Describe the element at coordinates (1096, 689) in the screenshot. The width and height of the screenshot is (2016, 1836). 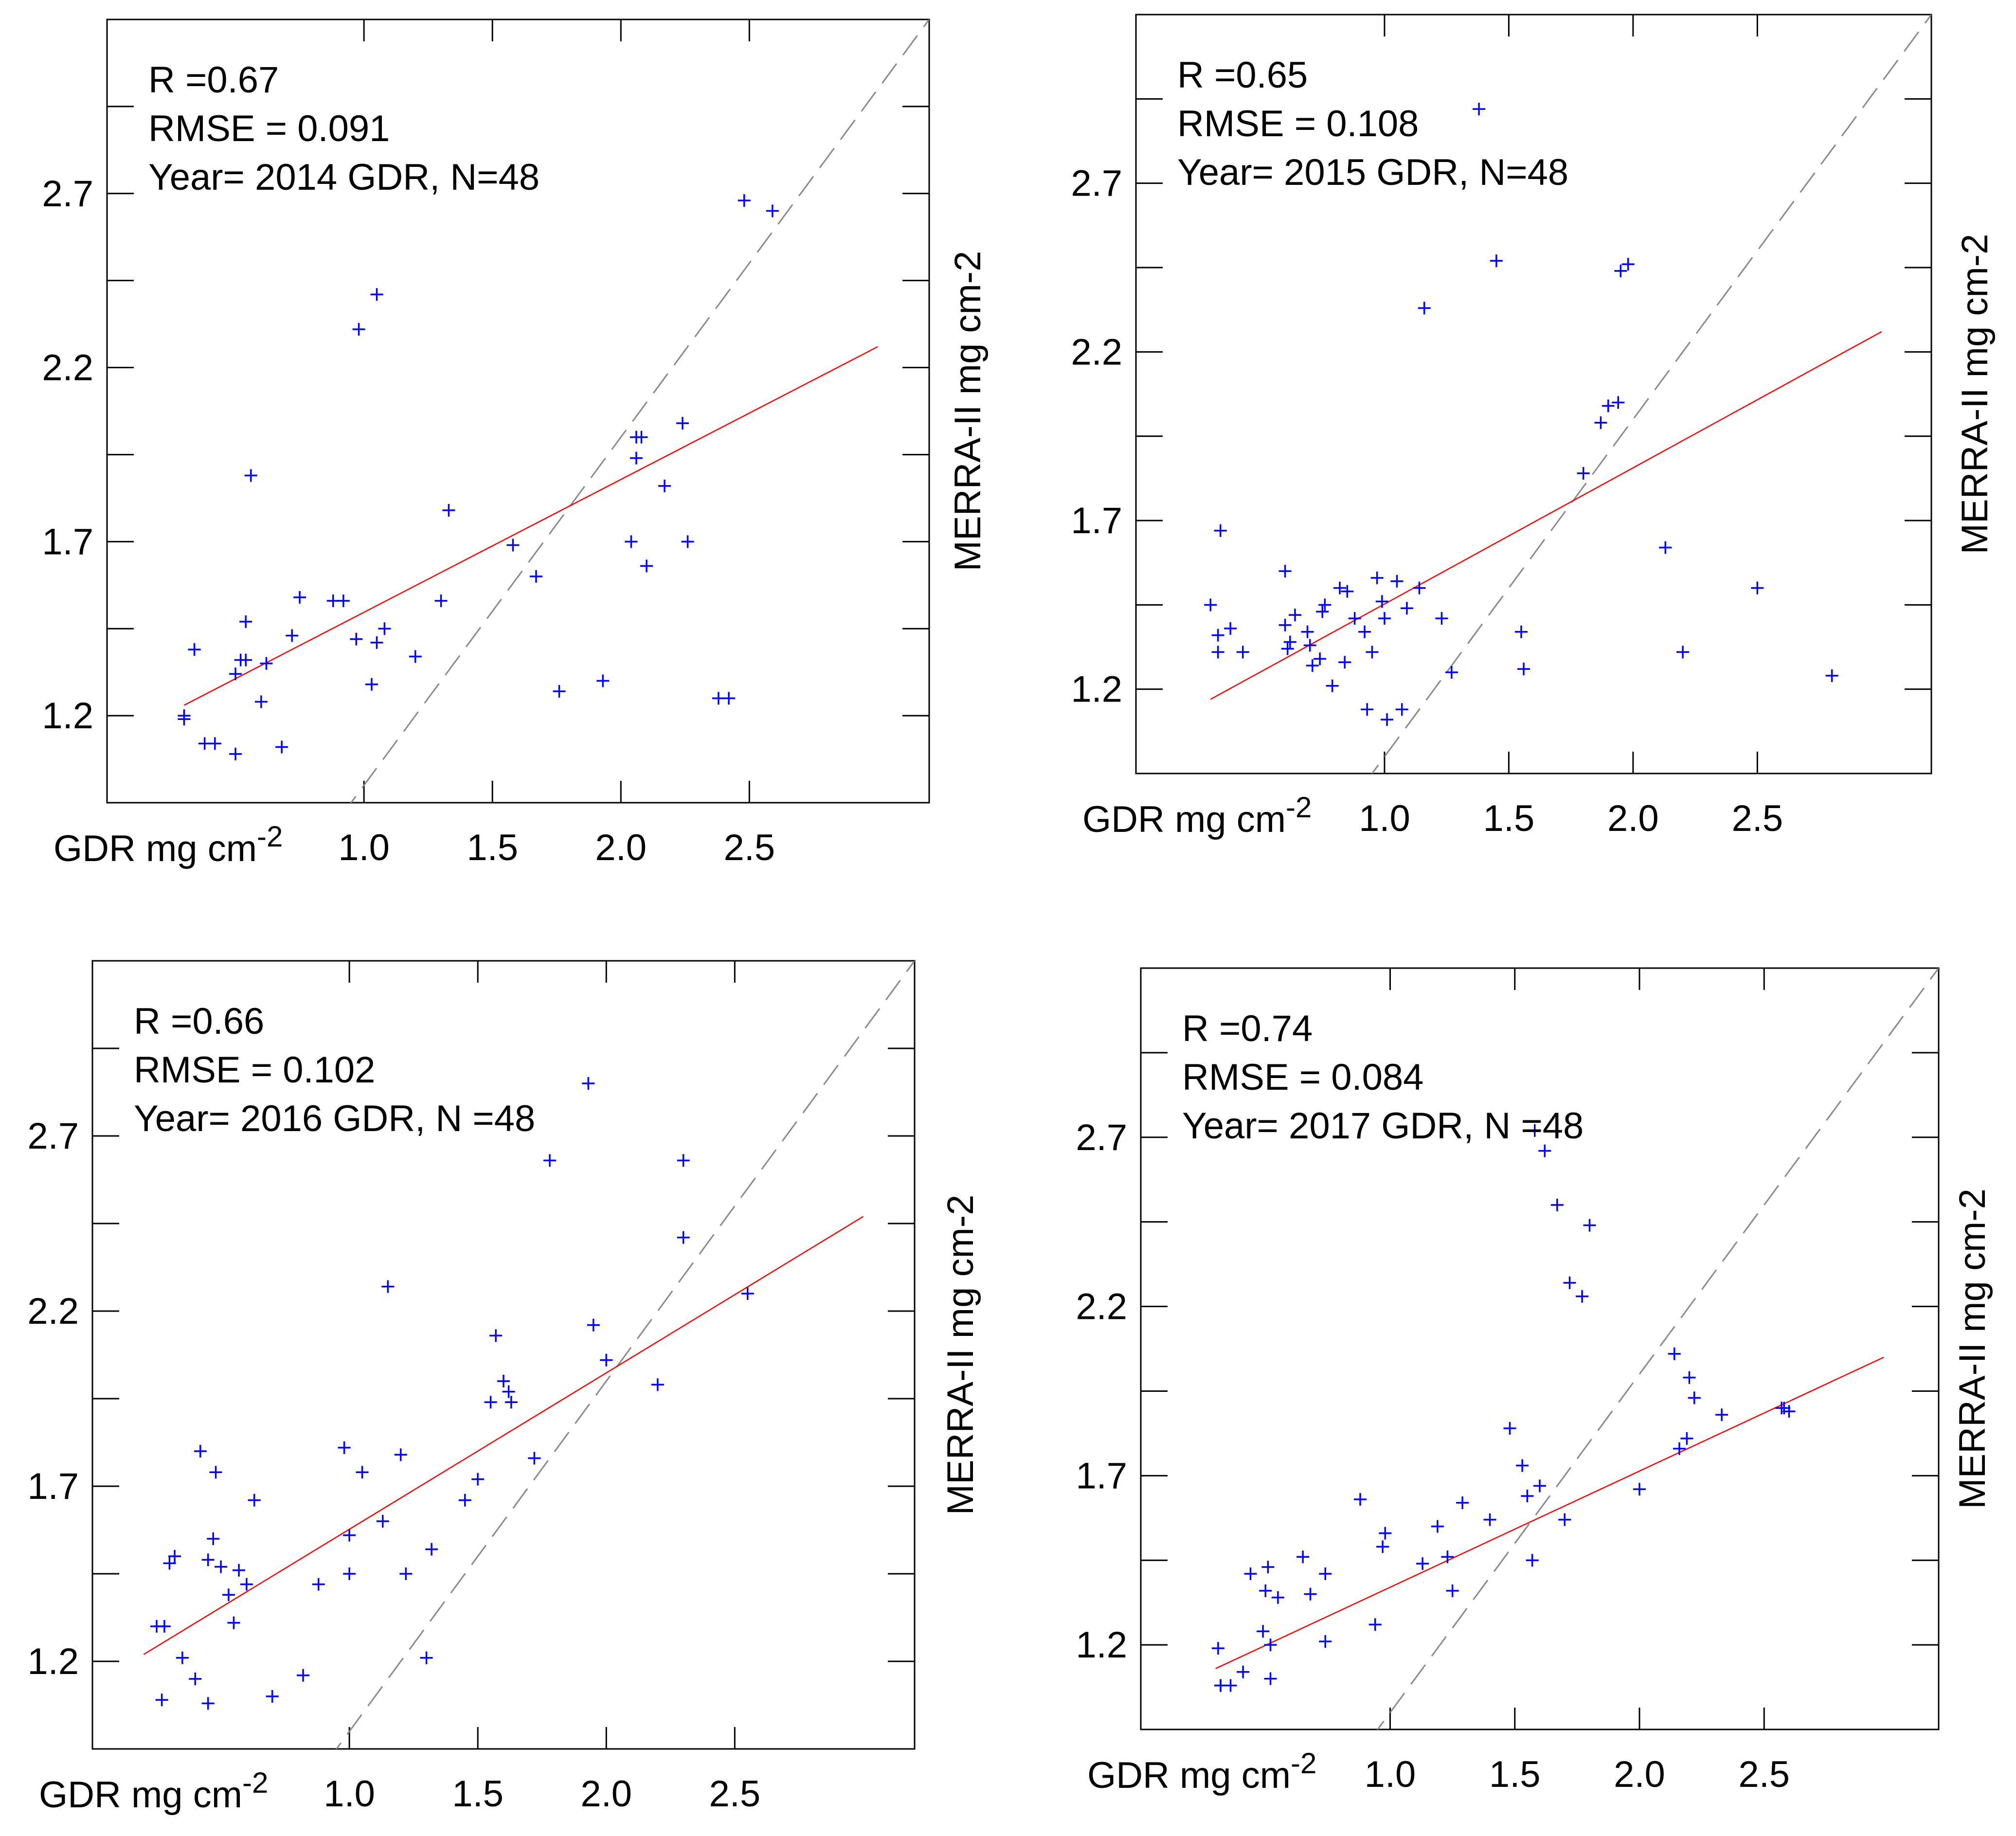
I see `y-tick-label: 1.2` at that location.